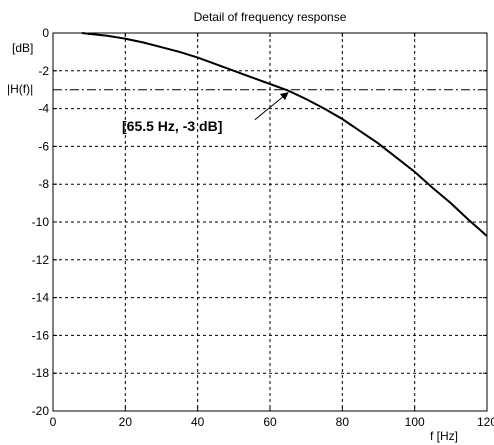 The height and width of the screenshot is (445, 494). What do you see at coordinates (41, 373) in the screenshot?
I see `y-tick-label: -18` at bounding box center [41, 373].